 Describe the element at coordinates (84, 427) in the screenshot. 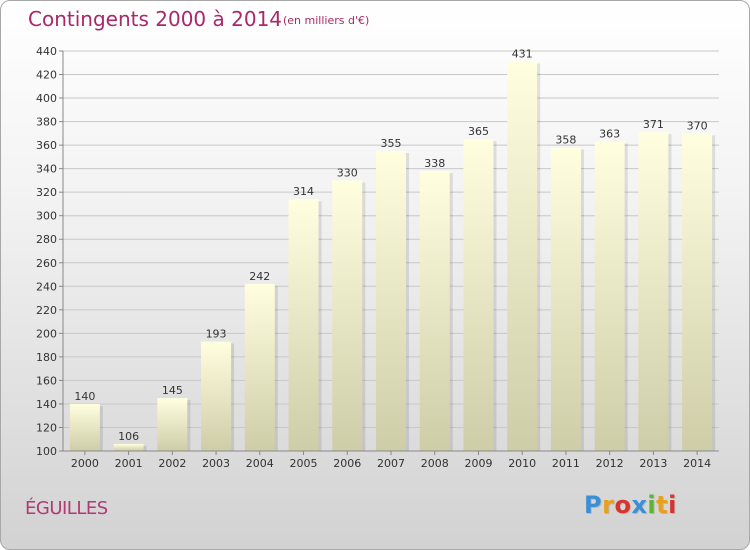

I see `bar-2000` at that location.